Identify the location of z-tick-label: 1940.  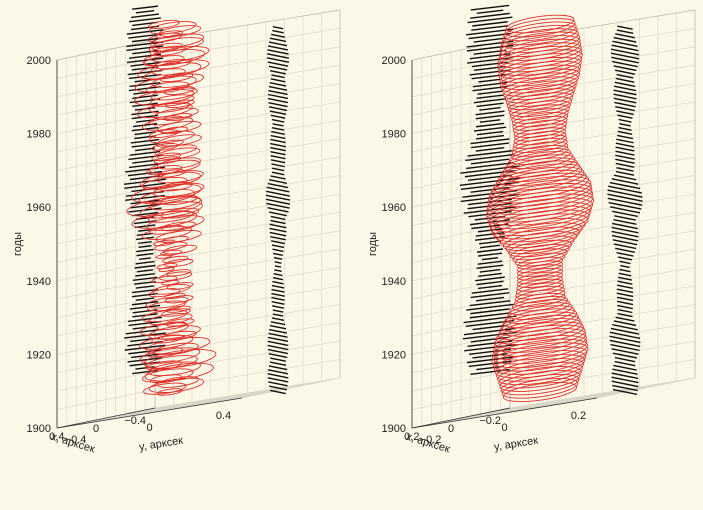
(394, 282).